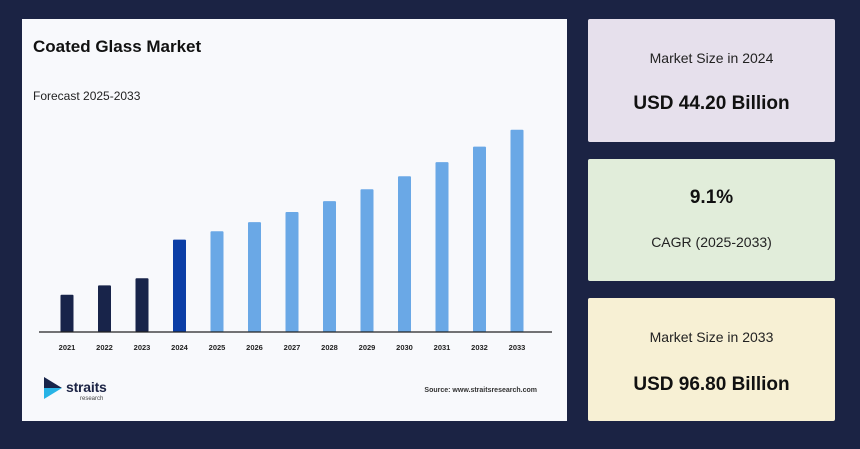 This screenshot has height=449, width=860. What do you see at coordinates (442, 247) in the screenshot?
I see `bar-2031` at bounding box center [442, 247].